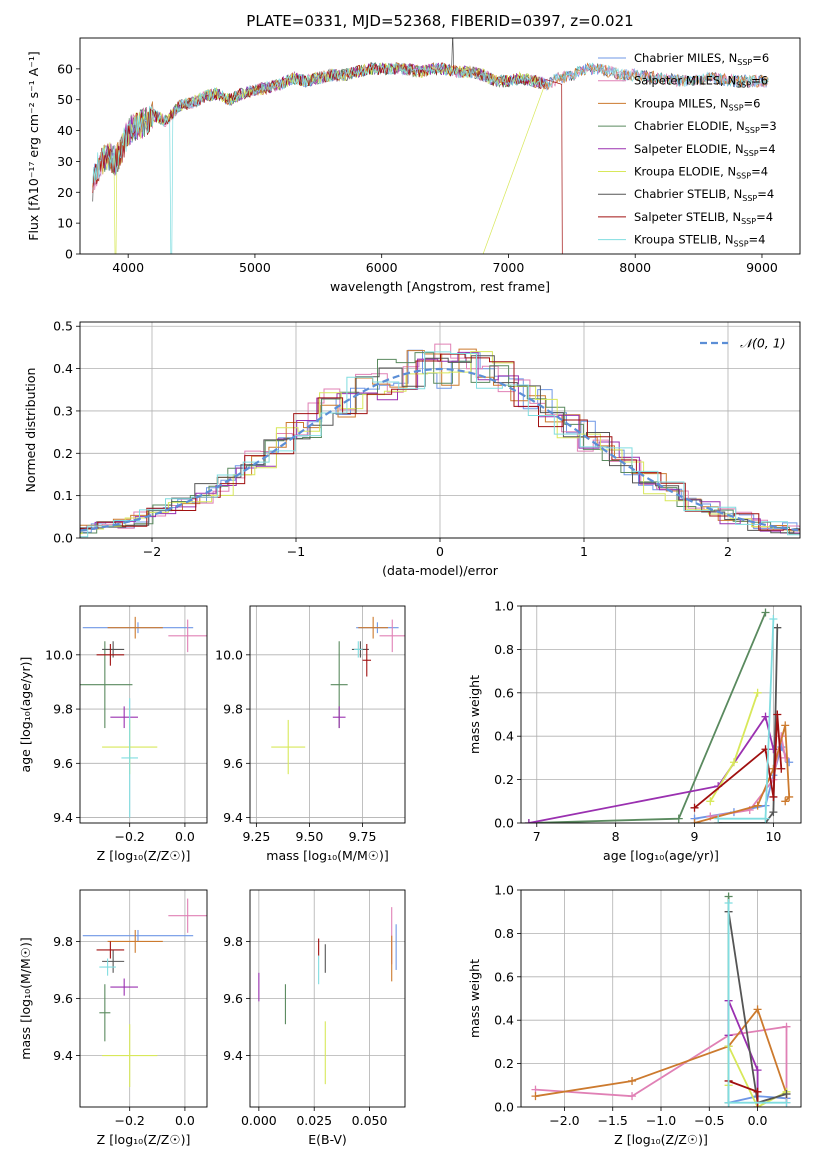 The height and width of the screenshot is (1170, 819). What do you see at coordinates (327, 855) in the screenshot?
I see `x-axis-label: mass [log₁₀(M/M☉)]` at bounding box center [327, 855].